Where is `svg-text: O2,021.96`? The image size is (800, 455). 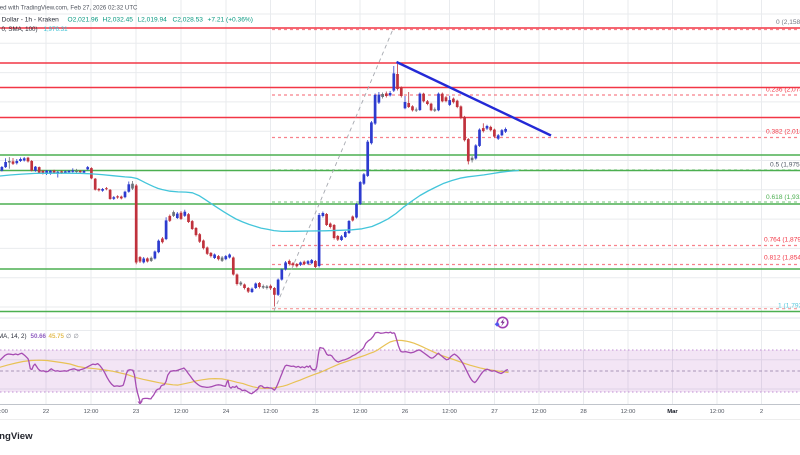
svg-text: O2,021.96 is located at coordinates (83, 20).